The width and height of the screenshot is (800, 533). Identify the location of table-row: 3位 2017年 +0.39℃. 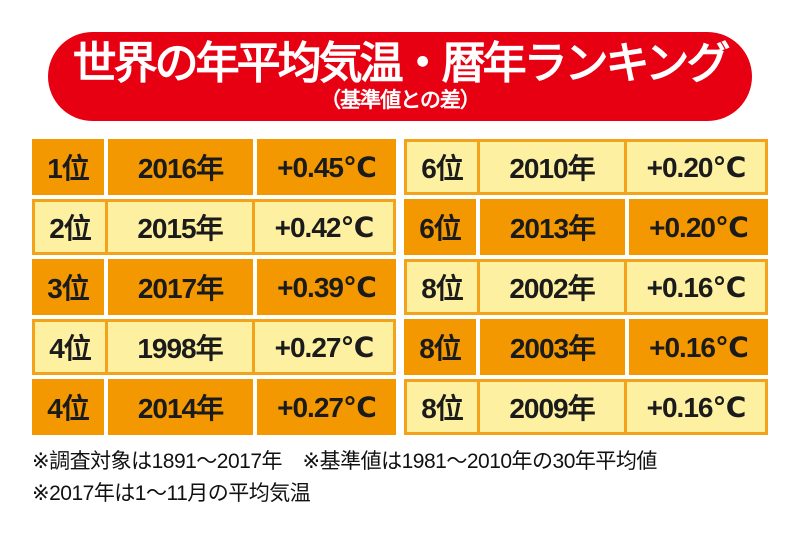
(214, 287).